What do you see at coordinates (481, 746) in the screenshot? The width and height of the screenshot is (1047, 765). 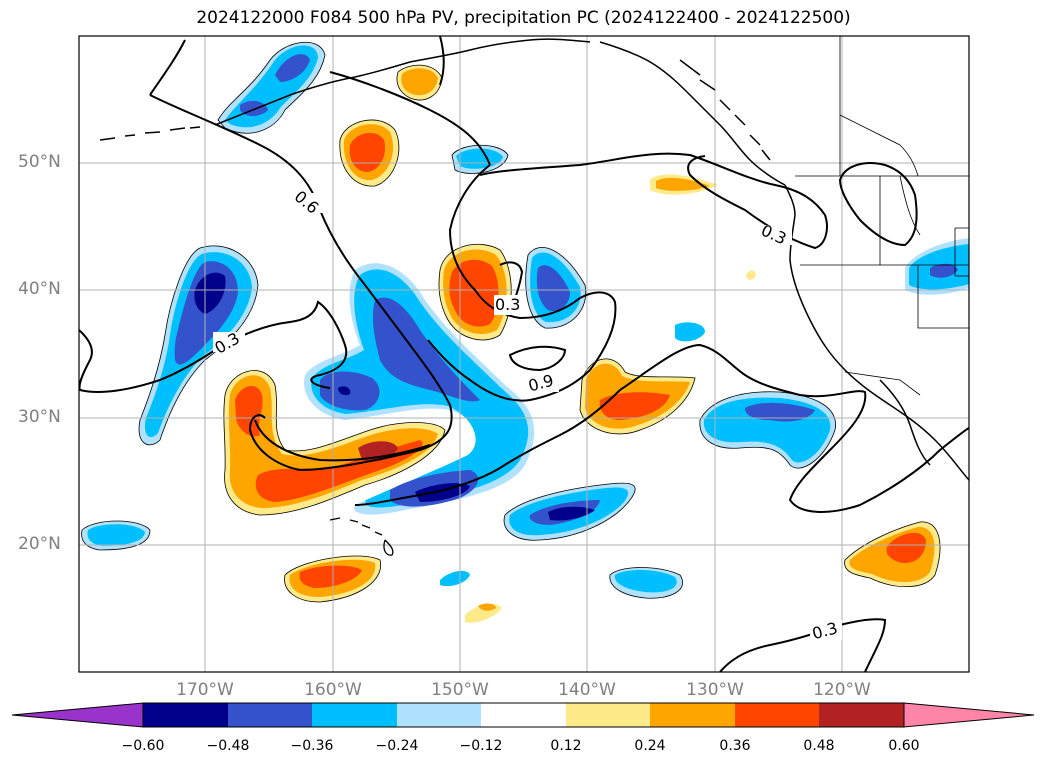 I see `colorbar-tick: −0.12` at bounding box center [481, 746].